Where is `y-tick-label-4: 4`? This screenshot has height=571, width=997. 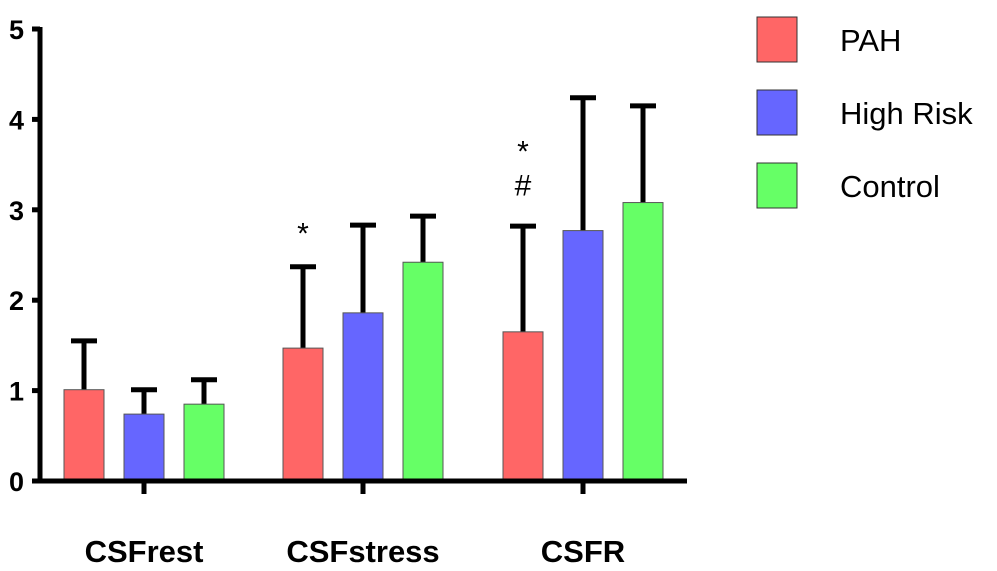
y-tick-label-4: 4 is located at coordinates (16, 120).